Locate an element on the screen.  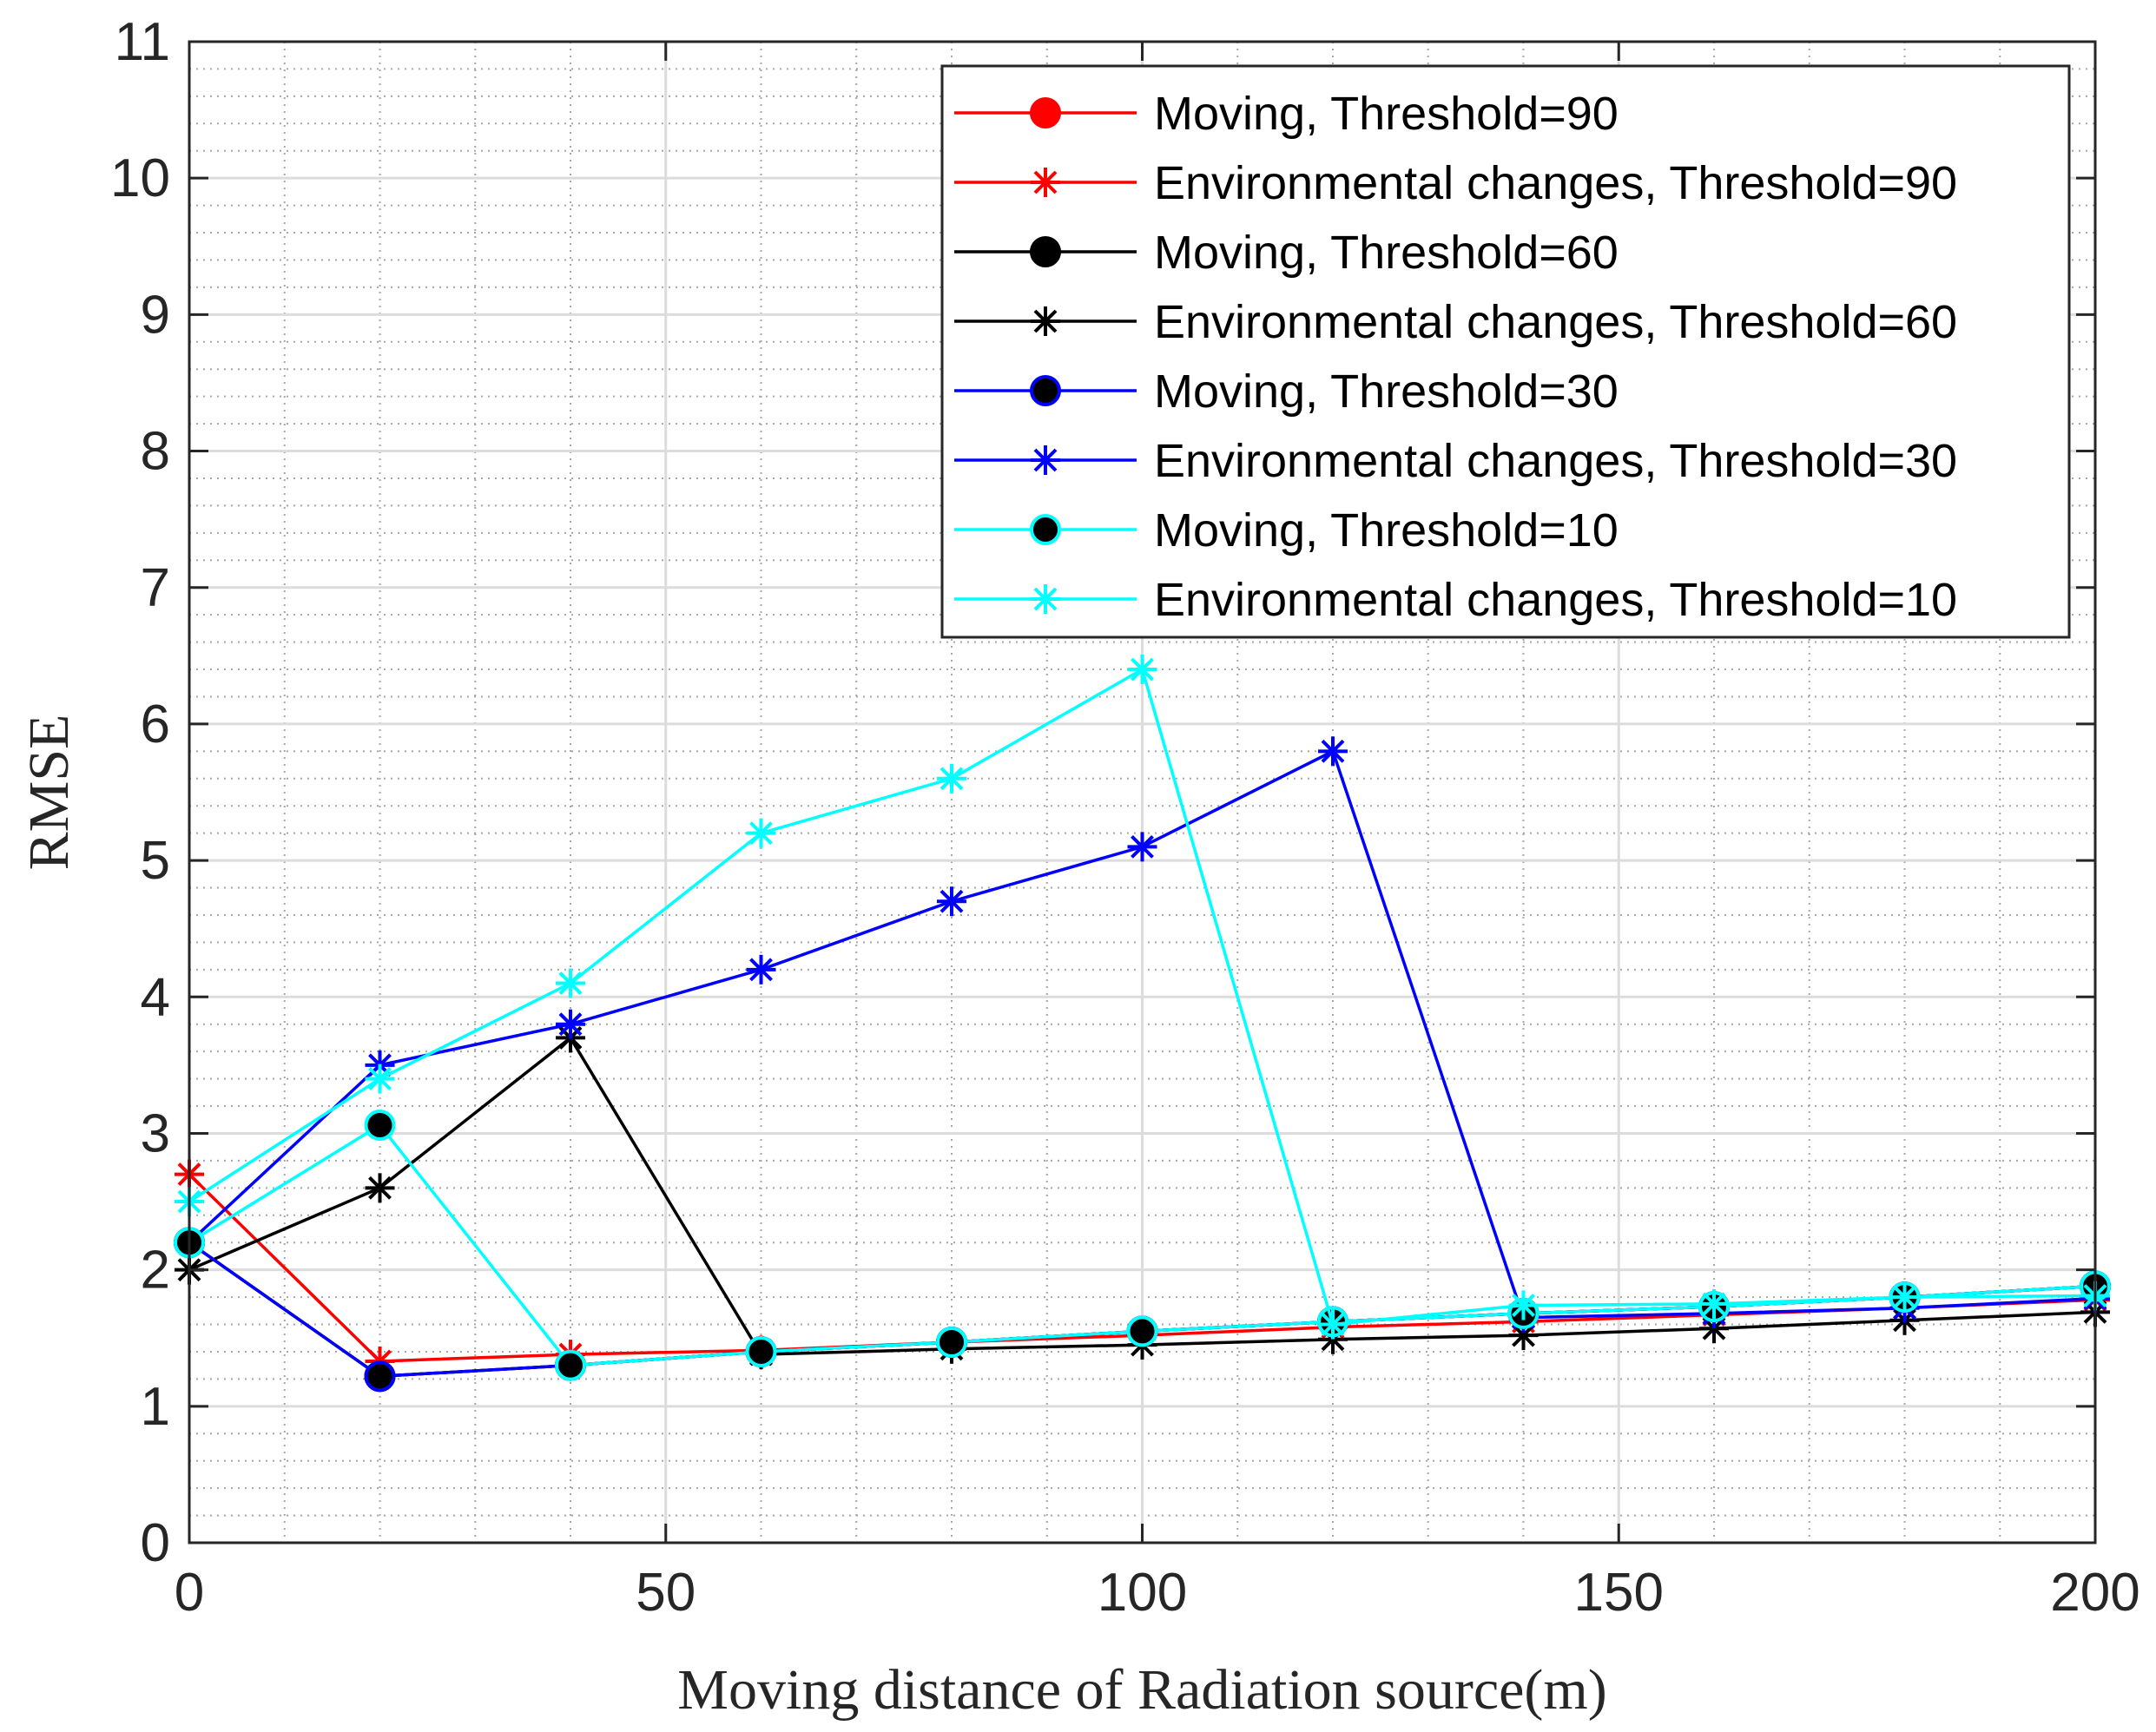
legend-label: Moving, Threshold=90 is located at coordinates (1386, 114).